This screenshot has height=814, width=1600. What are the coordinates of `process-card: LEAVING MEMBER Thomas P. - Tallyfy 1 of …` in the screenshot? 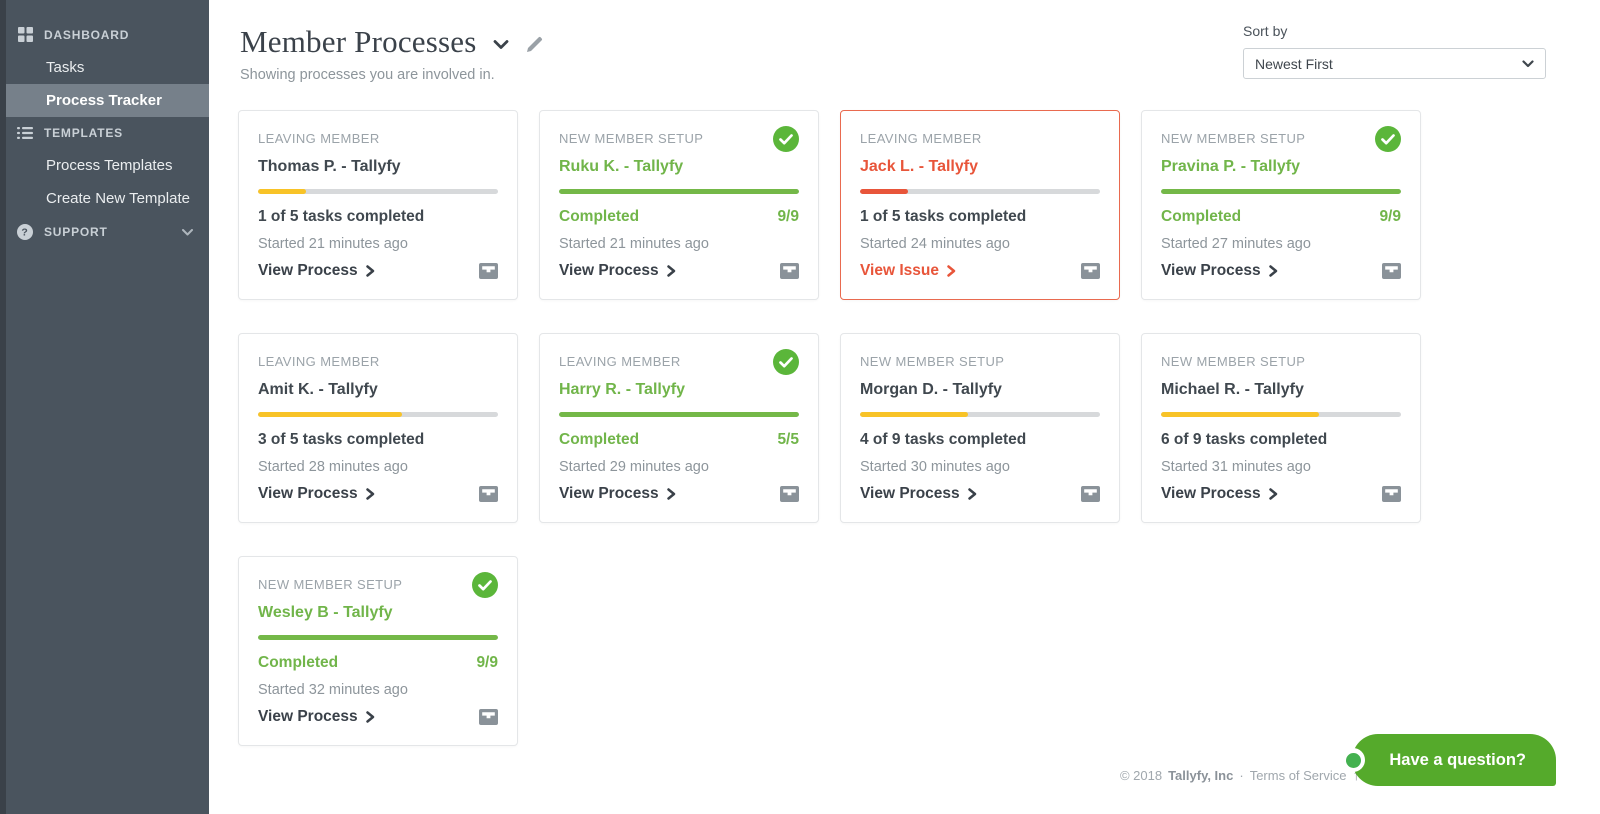 It's located at (378, 205).